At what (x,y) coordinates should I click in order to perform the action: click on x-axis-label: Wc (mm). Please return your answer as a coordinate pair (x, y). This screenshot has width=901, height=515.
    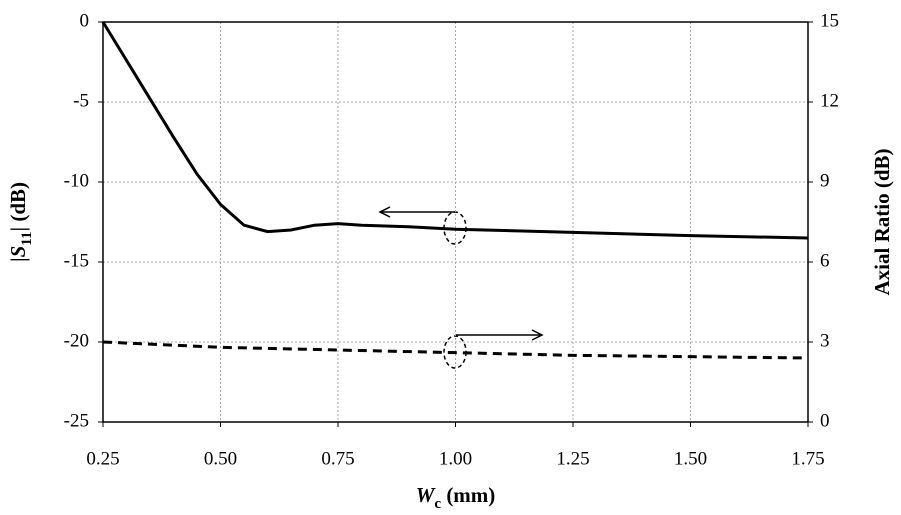
    Looking at the image, I should click on (456, 498).